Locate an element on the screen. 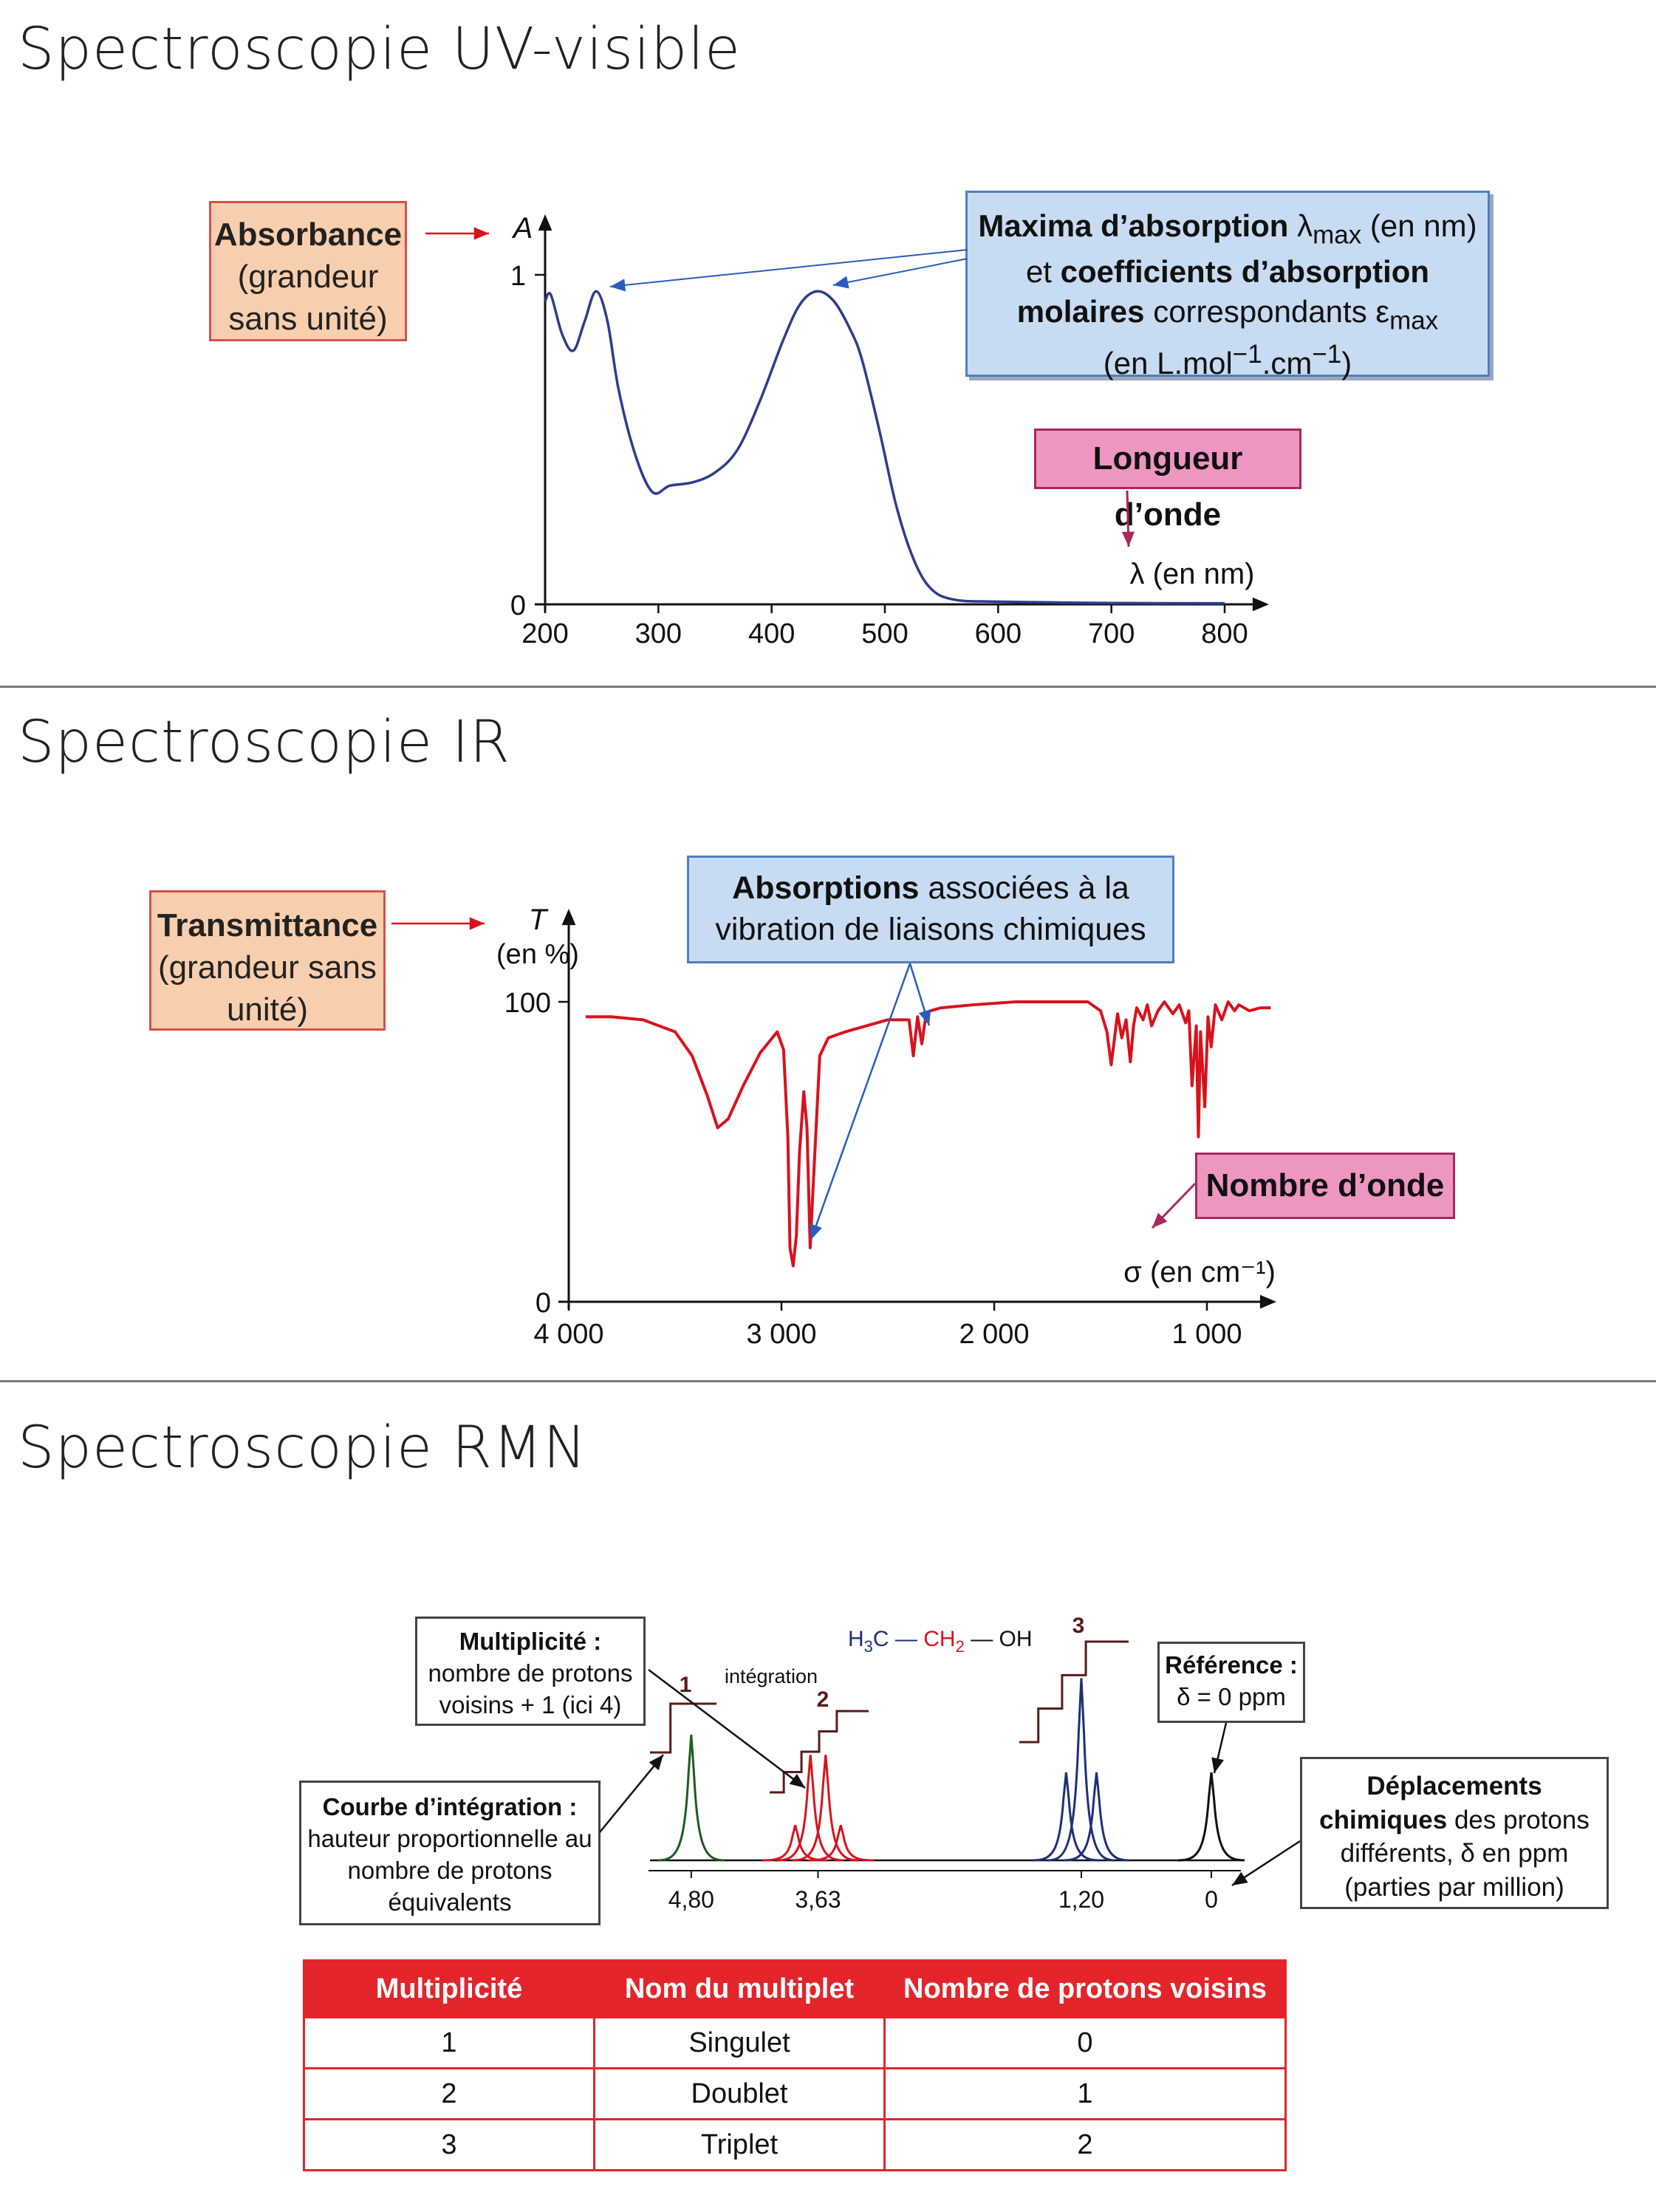 The width and height of the screenshot is (1656, 2212). uv-chart: 200 300 400 500 600 700 800 0 1 Aλ (en nm) is located at coordinates (847, 430).